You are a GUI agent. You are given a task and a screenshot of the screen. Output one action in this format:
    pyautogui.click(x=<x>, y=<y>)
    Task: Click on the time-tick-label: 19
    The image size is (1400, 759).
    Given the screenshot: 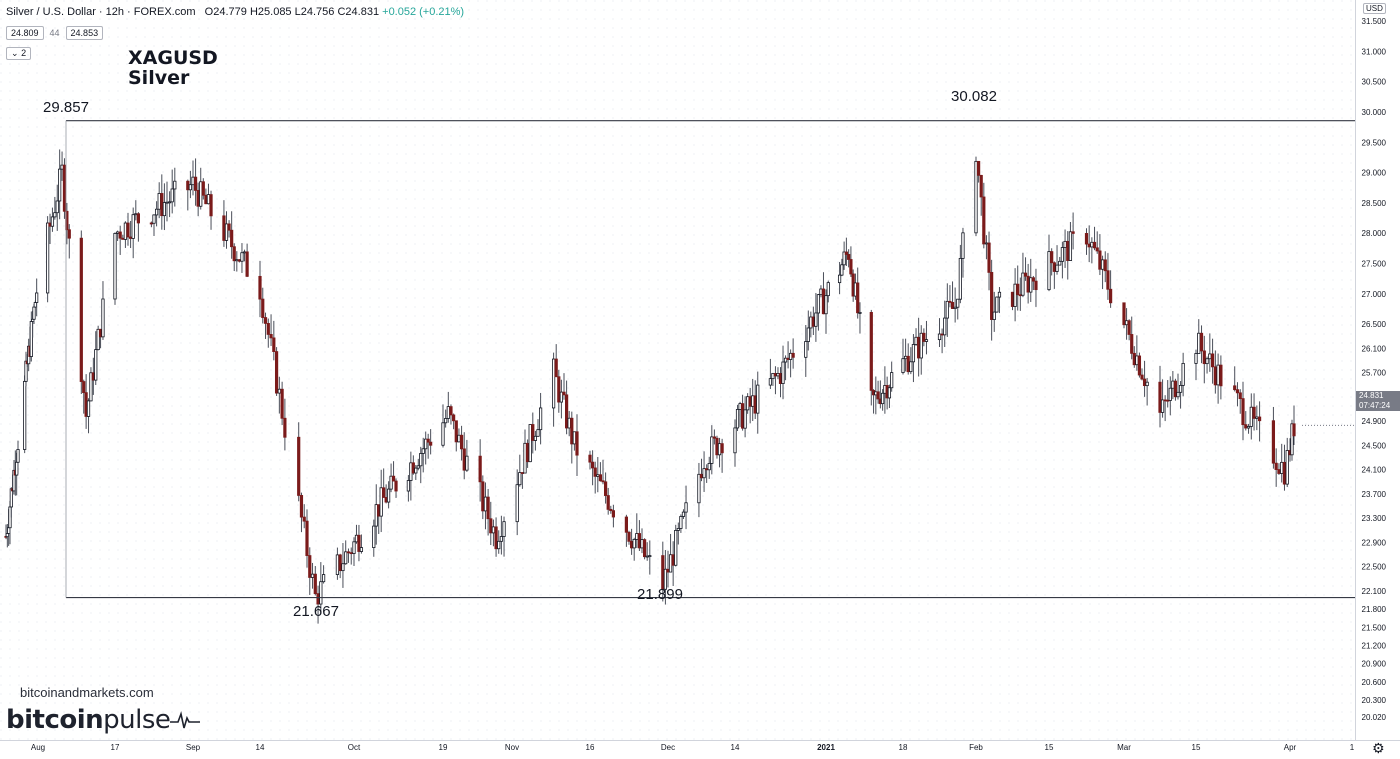 What is the action you would take?
    pyautogui.click(x=443, y=747)
    